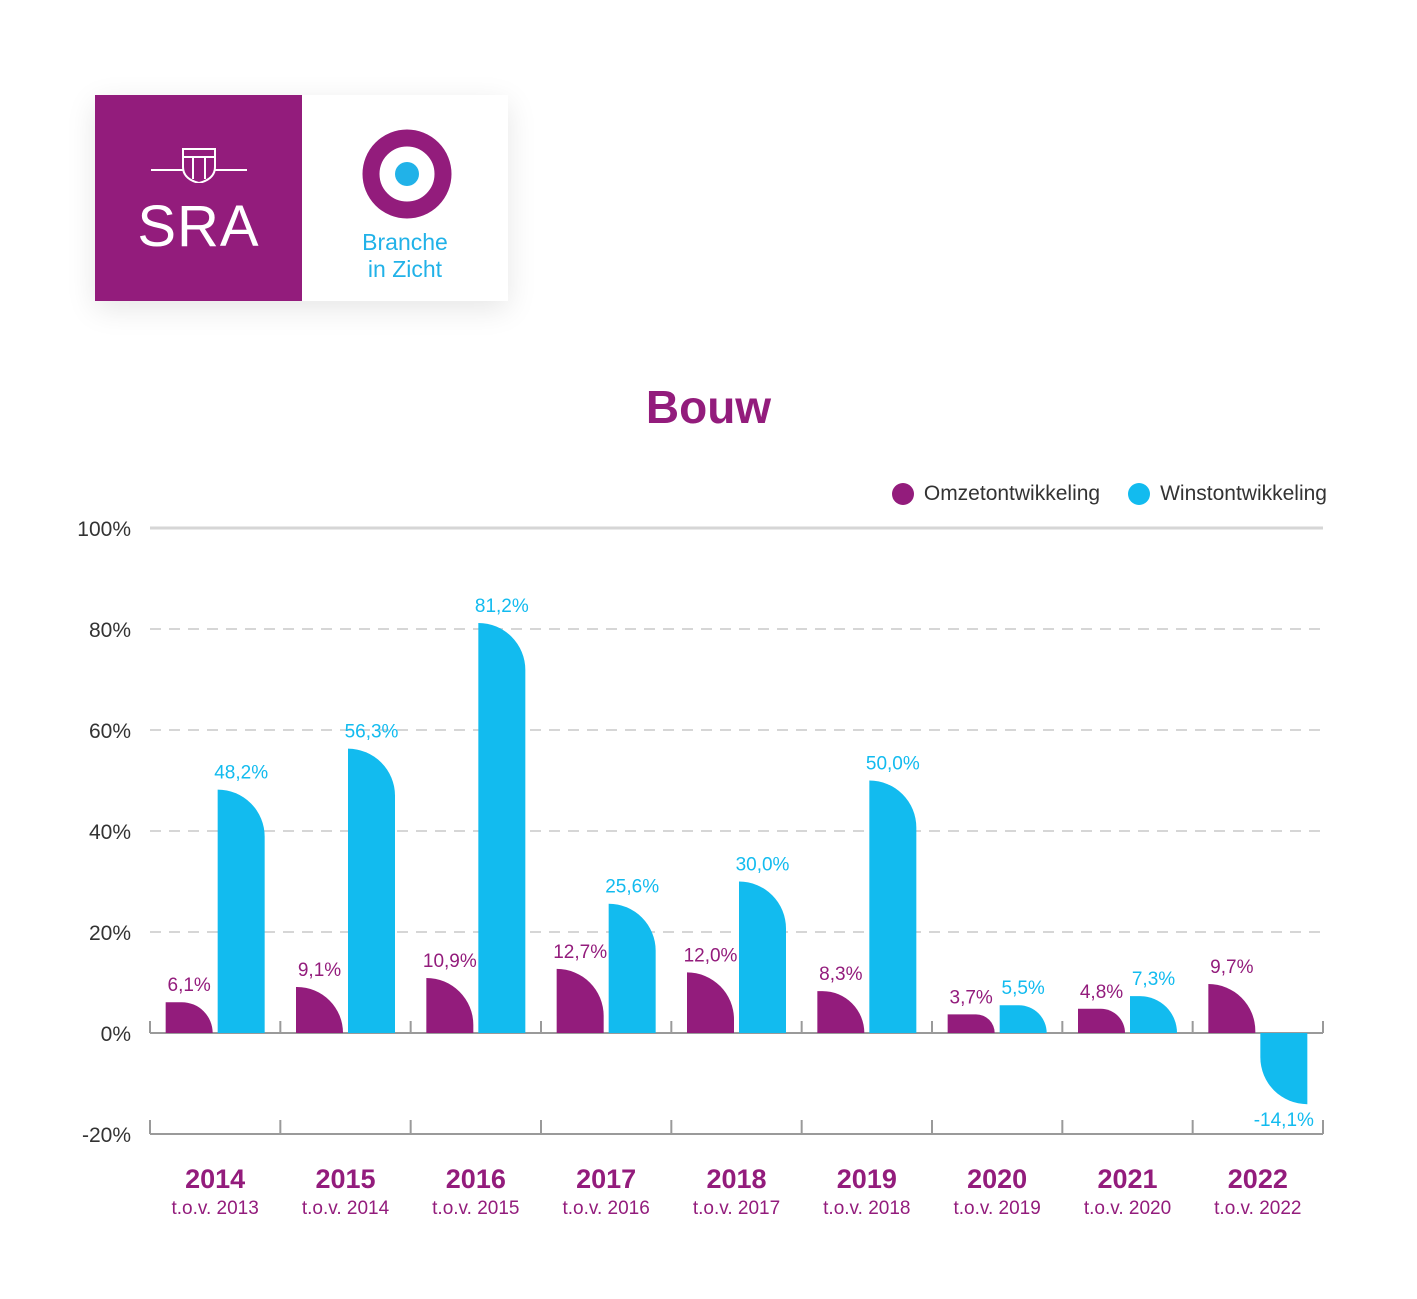 The height and width of the screenshot is (1299, 1417). I want to click on x-tick-label: 2018, so click(736, 1179).